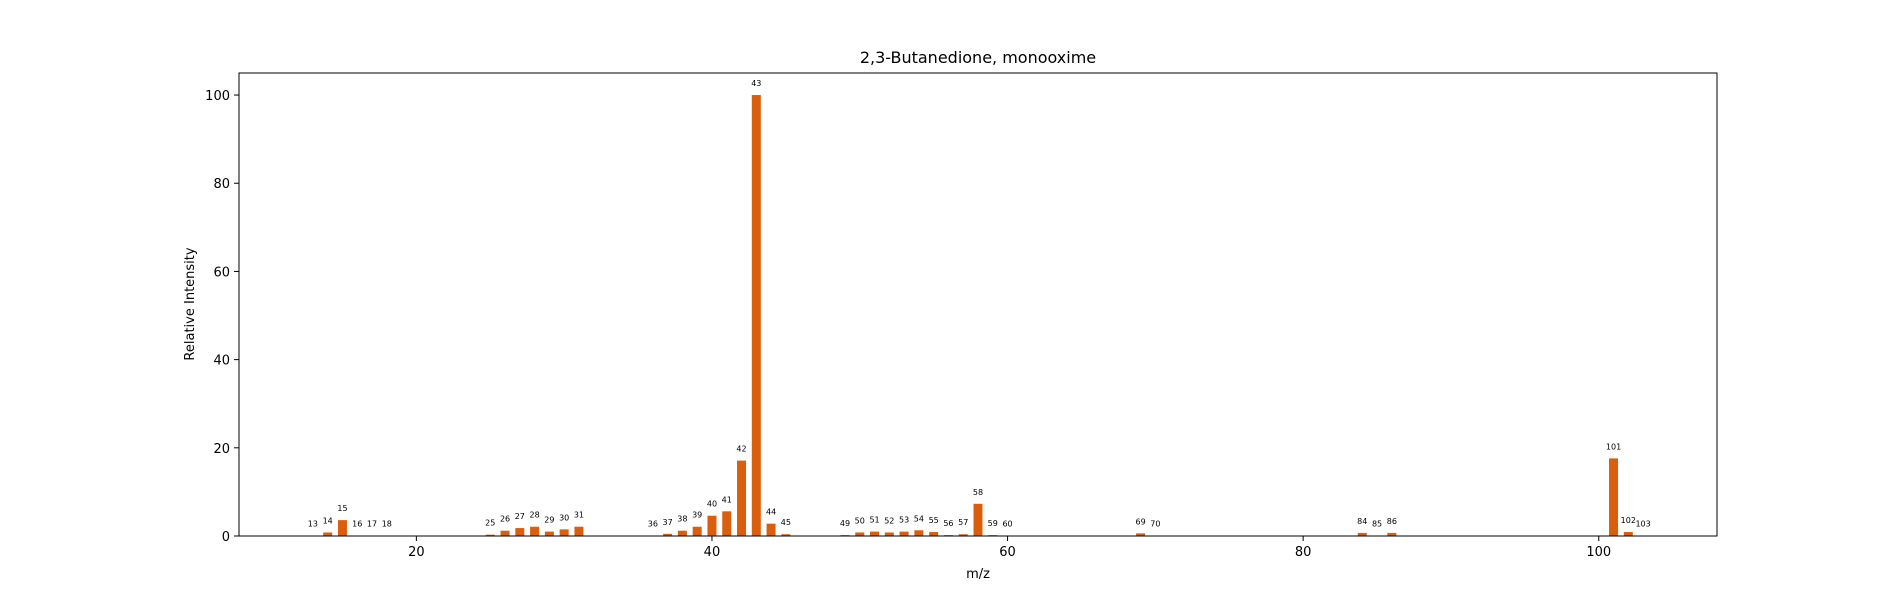  What do you see at coordinates (919, 518) in the screenshot?
I see `bar-label-mz-54: 54` at bounding box center [919, 518].